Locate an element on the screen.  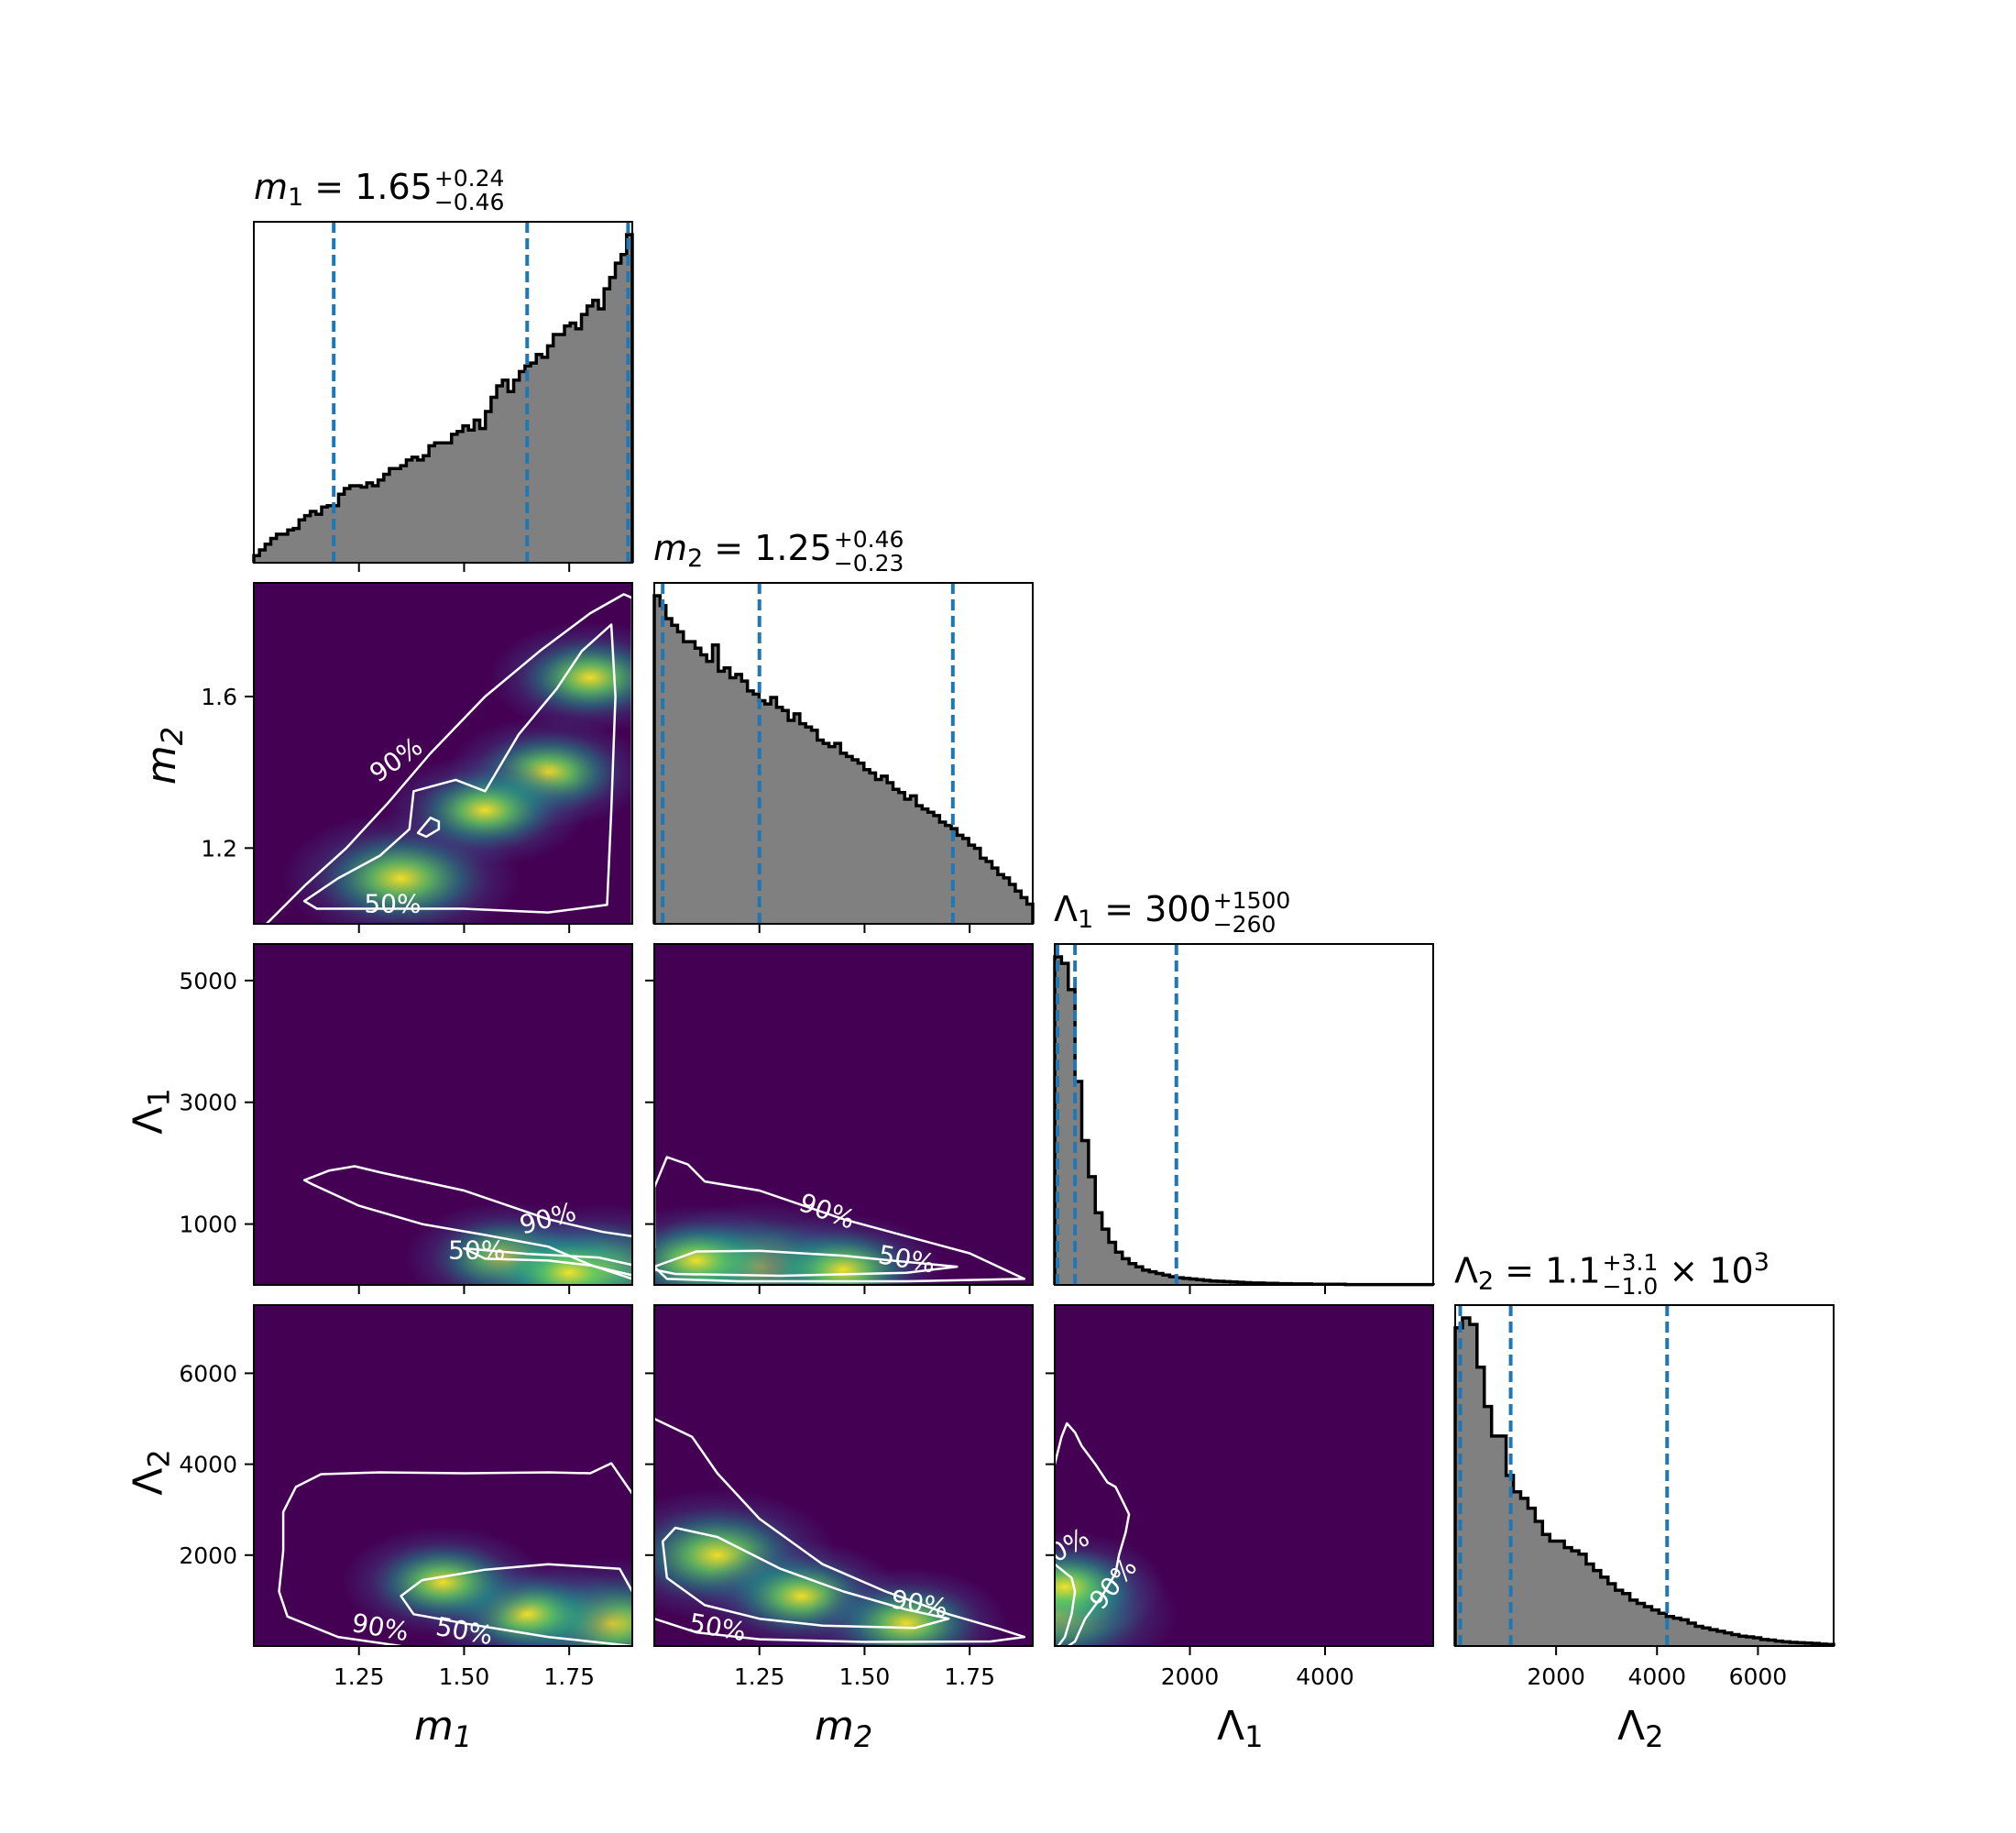
hist-panel-m1 is located at coordinates (443, 392).